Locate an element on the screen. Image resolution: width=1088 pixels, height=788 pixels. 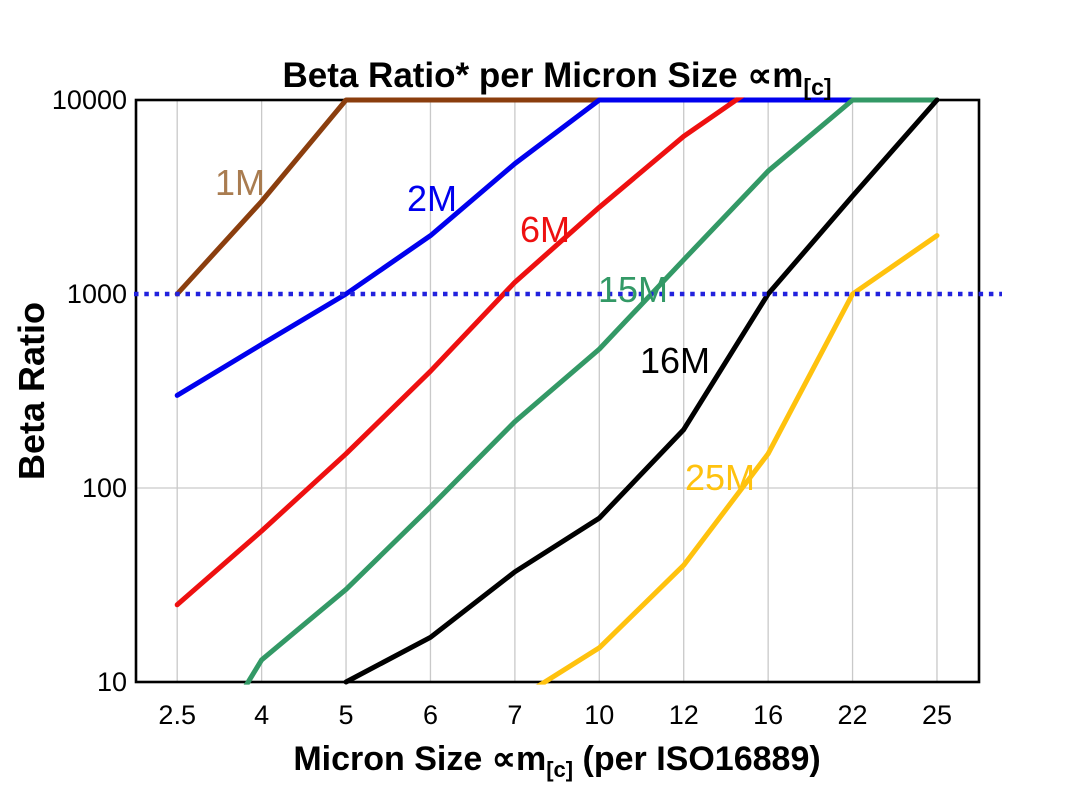
x-tick-12: 12 is located at coordinates (684, 715).